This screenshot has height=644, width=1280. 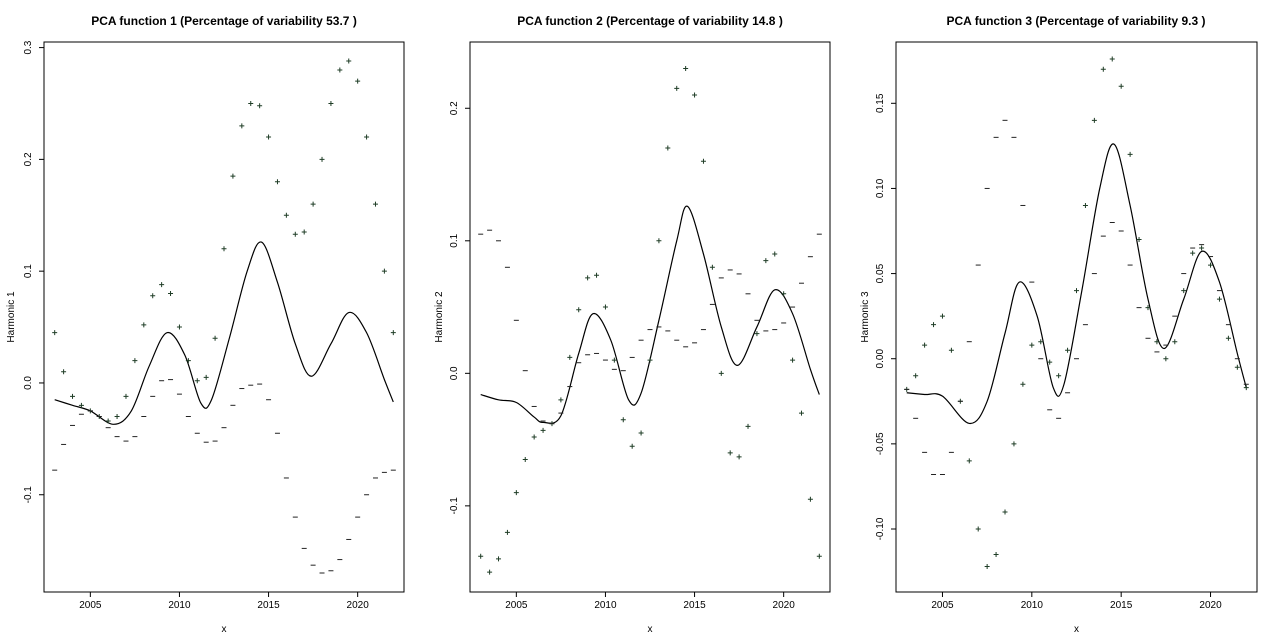 I want to click on y-axis-label: Harmonic 1, so click(x=11, y=317).